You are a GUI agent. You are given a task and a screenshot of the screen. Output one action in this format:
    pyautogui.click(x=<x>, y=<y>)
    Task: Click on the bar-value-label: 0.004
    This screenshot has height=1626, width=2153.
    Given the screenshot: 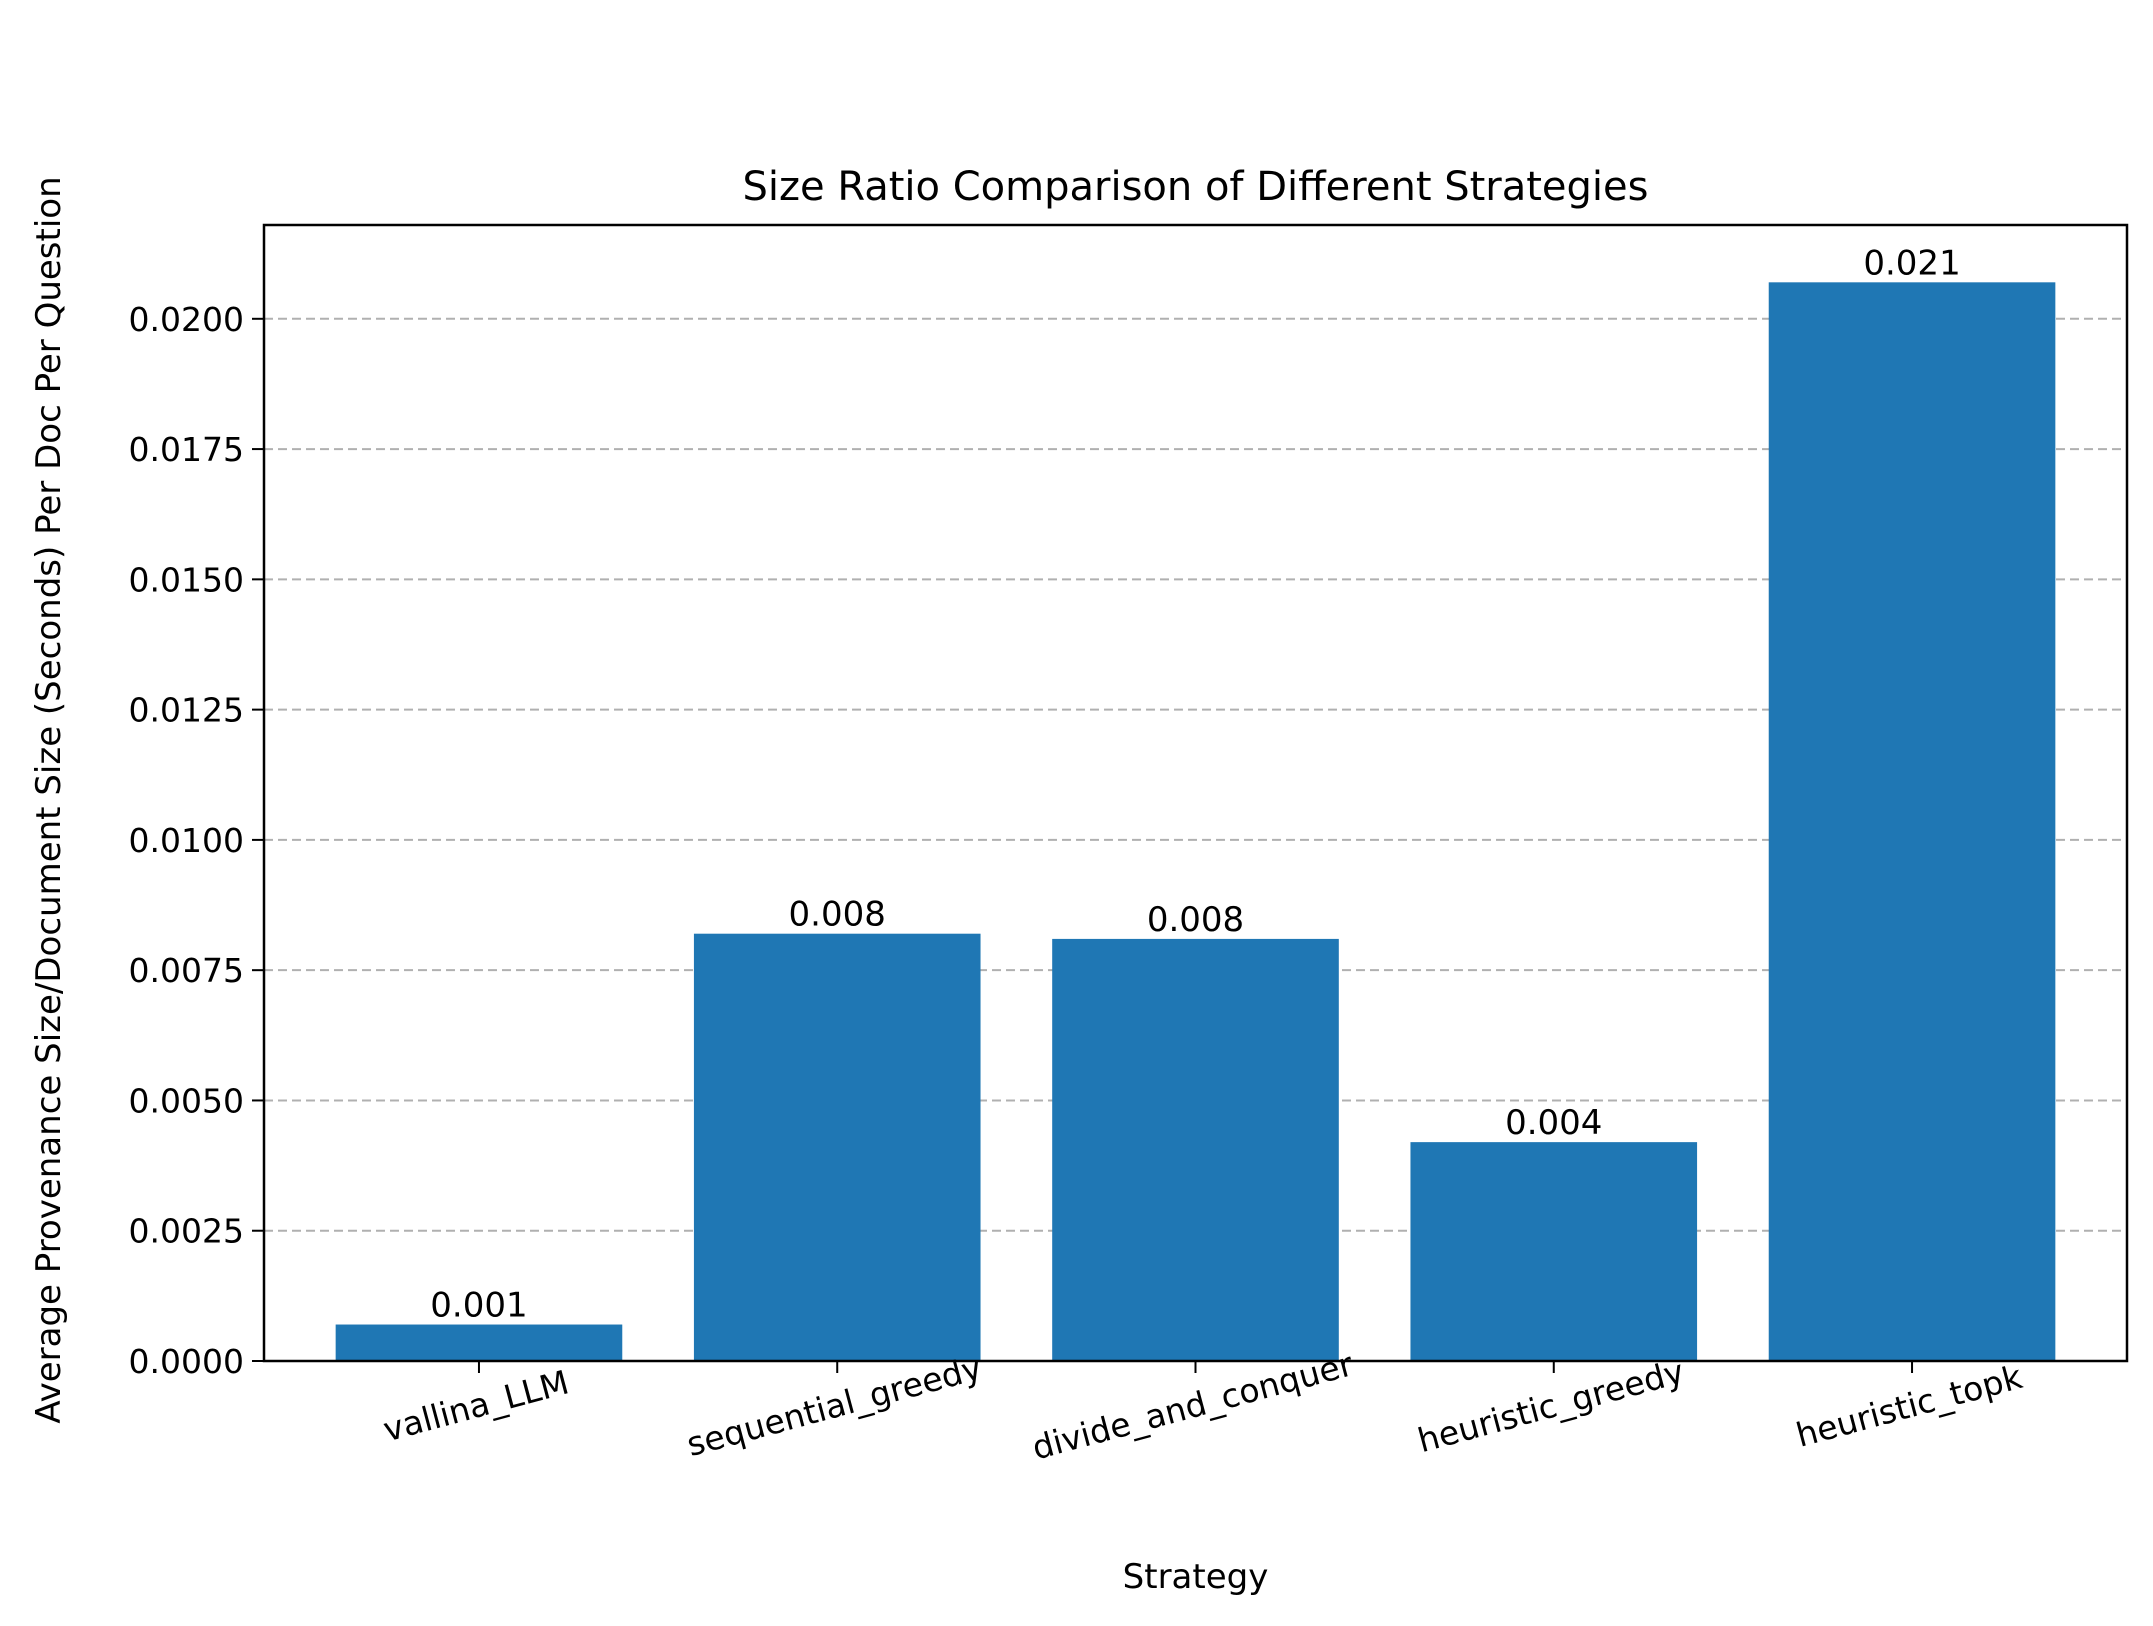 What is the action you would take?
    pyautogui.click(x=1553, y=1123)
    